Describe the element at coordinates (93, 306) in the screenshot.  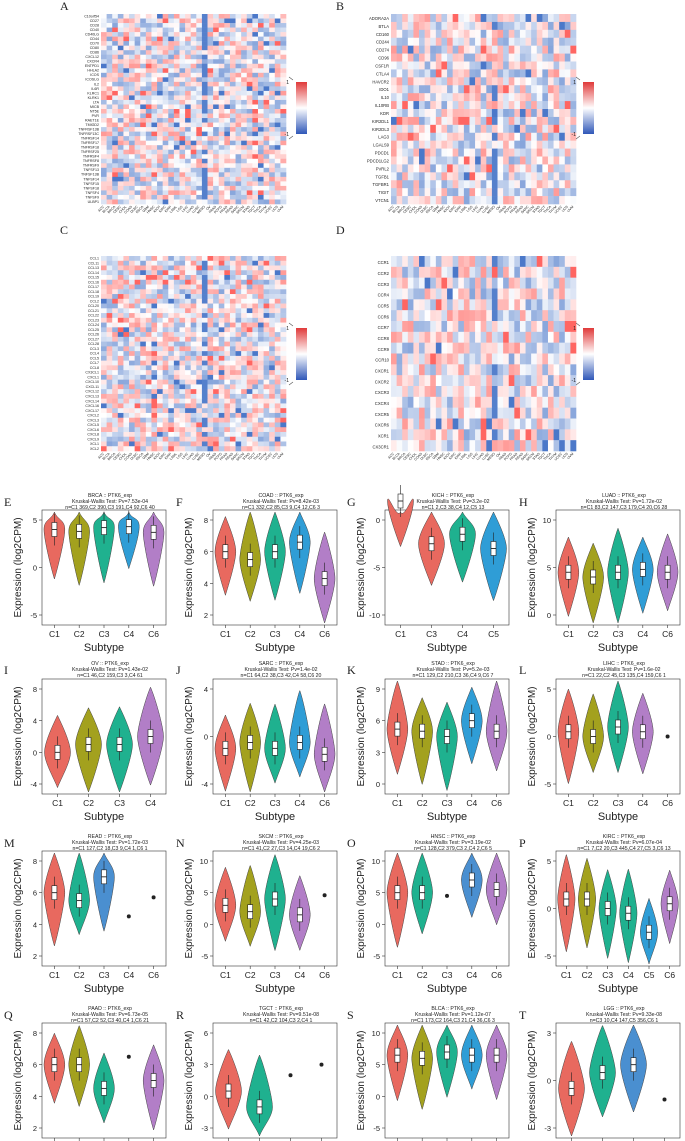
I see `heatmap-row-label: CCL20` at that location.